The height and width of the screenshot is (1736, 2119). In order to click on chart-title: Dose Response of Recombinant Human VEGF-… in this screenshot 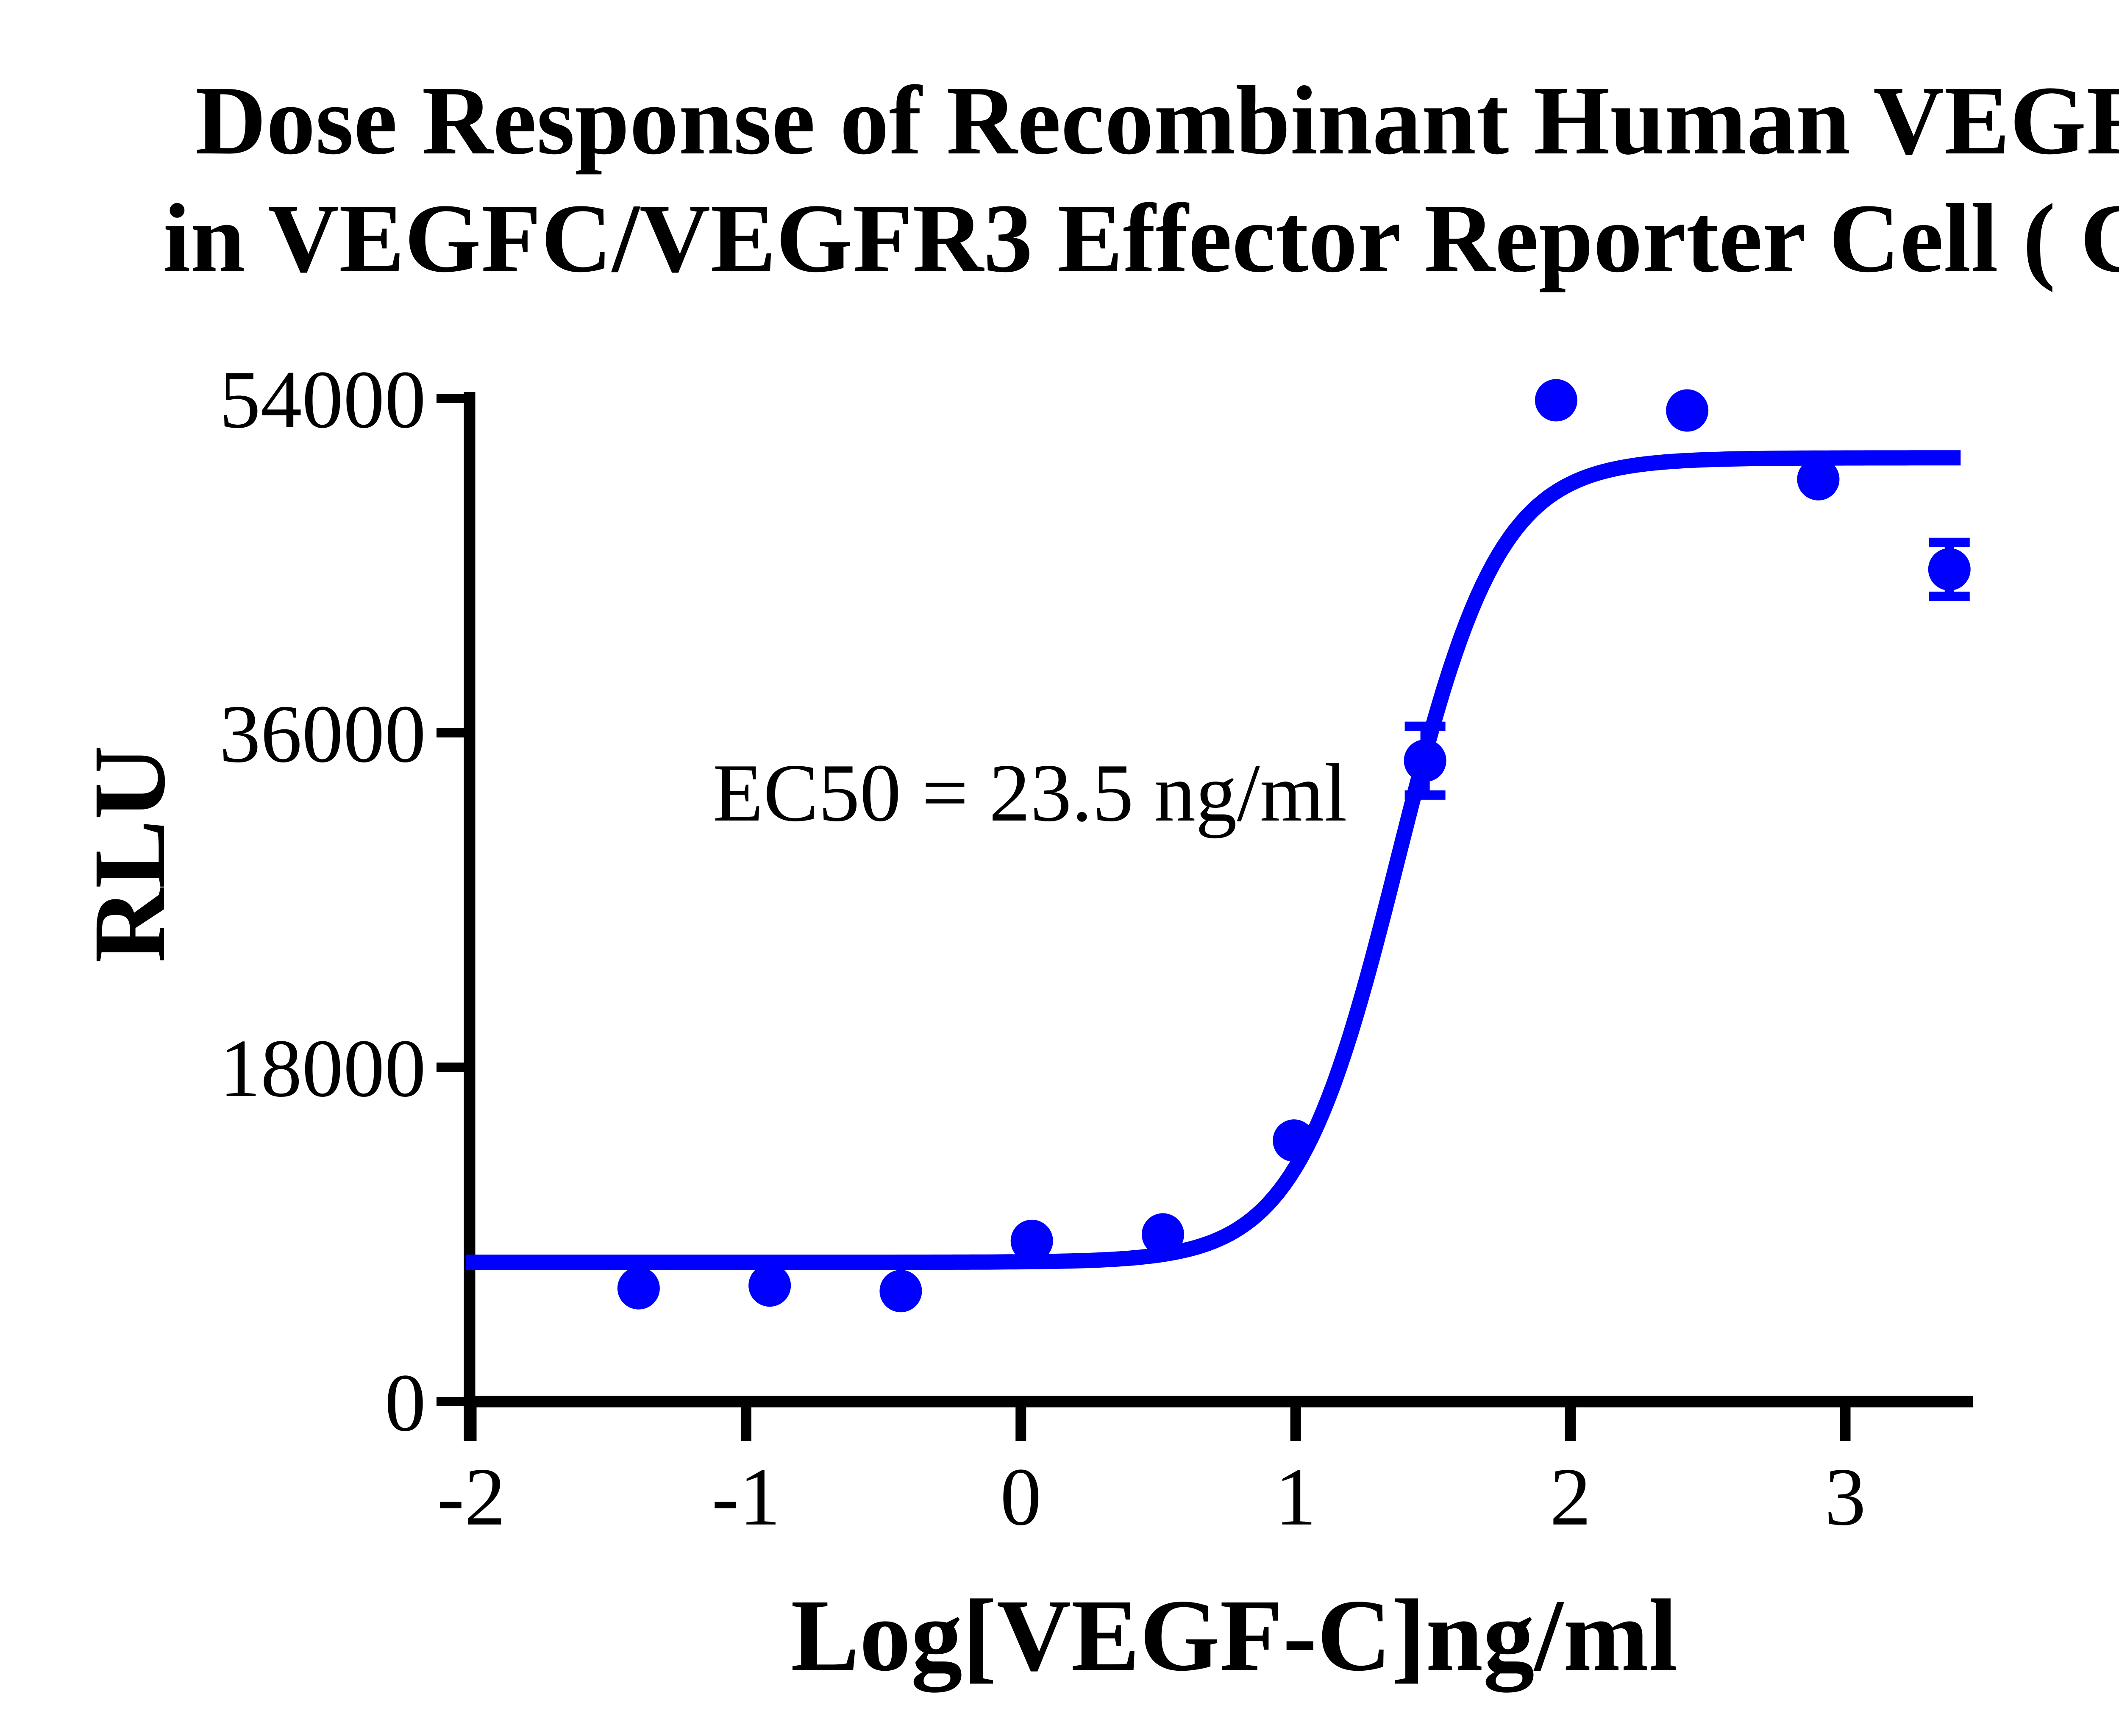, I will do `click(1059, 180)`.